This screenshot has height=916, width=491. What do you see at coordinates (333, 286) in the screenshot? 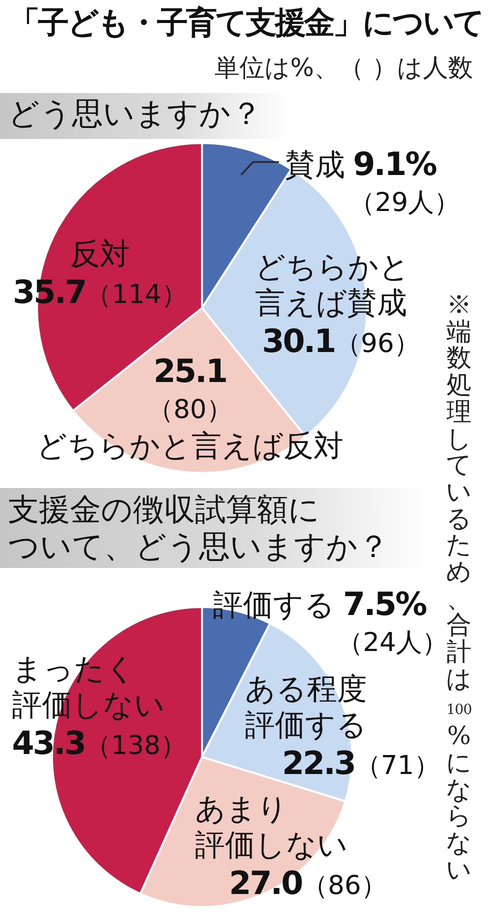
I see `slice-label: どちらかと言えば賛成` at bounding box center [333, 286].